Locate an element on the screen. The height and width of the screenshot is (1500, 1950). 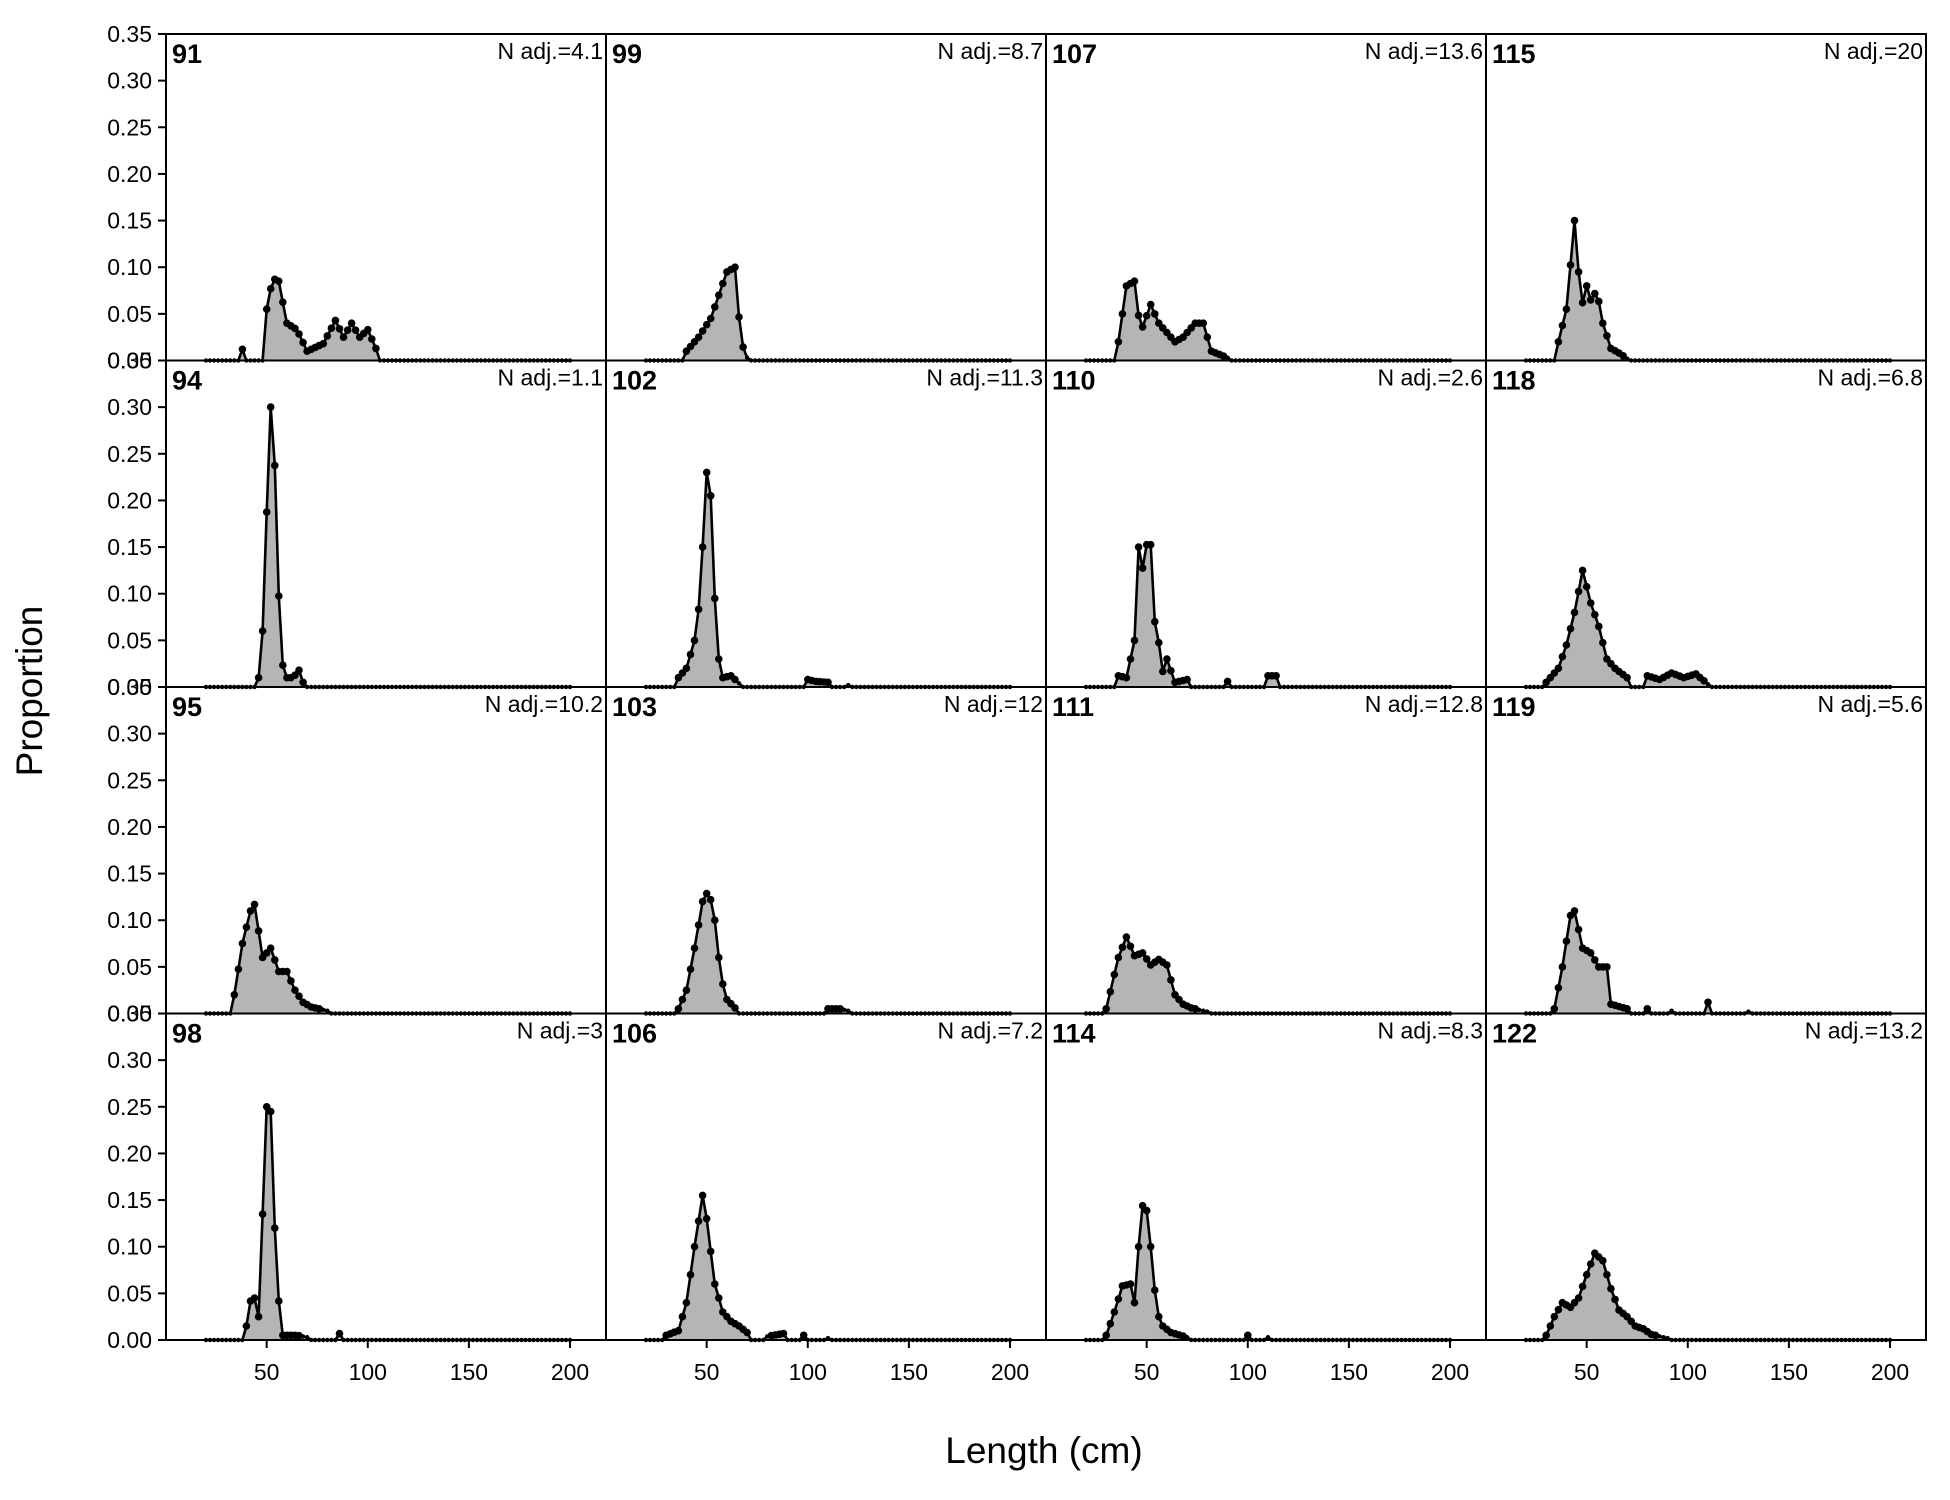
sample-size-label: N adj.=11.3 is located at coordinates (984, 378).